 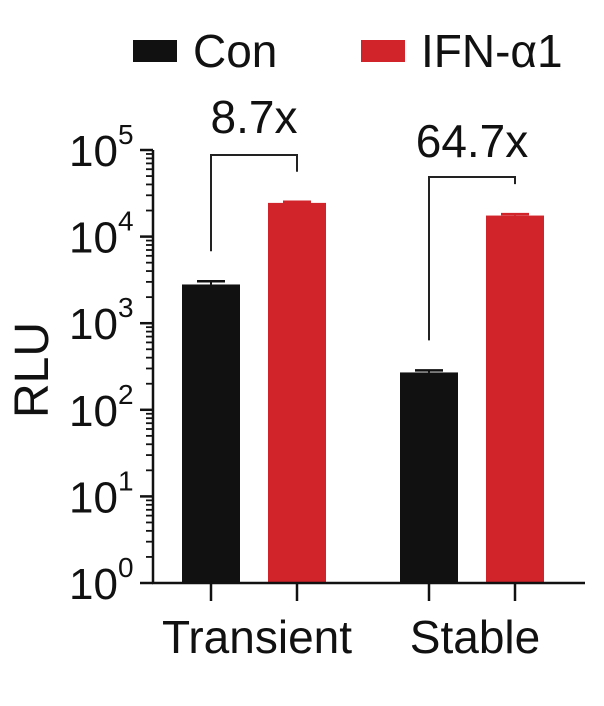 I want to click on y-tick-label: 10¹, so click(x=101, y=493).